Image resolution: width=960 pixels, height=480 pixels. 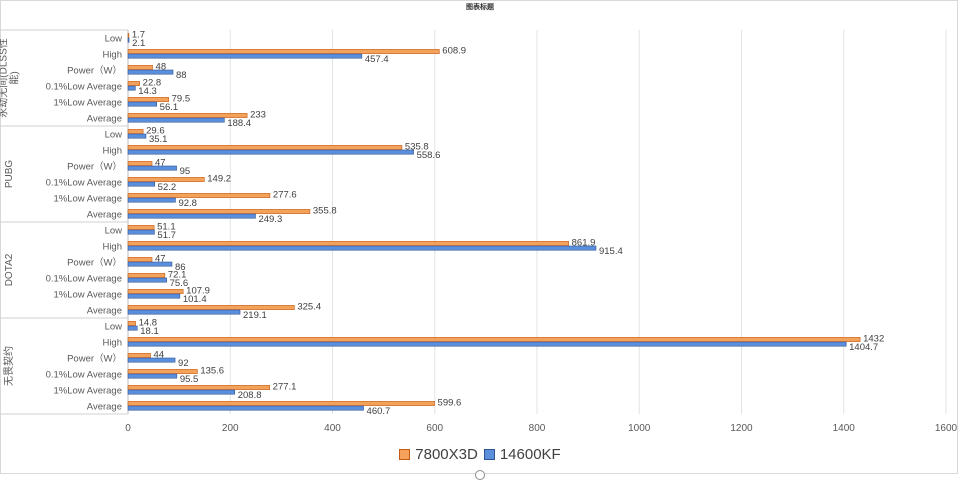 What do you see at coordinates (169, 107) in the screenshot?
I see `data-label: 56.1` at bounding box center [169, 107].